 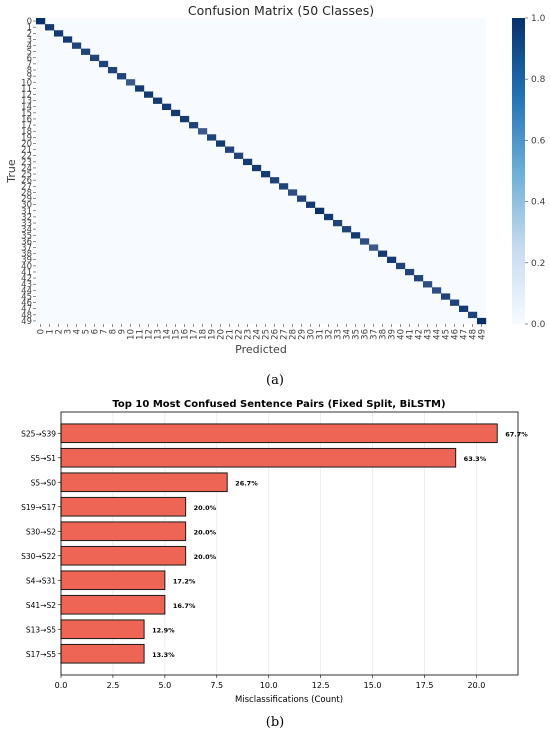 What do you see at coordinates (29, 28) in the screenshot?
I see `y-tick-label: 1` at bounding box center [29, 28].